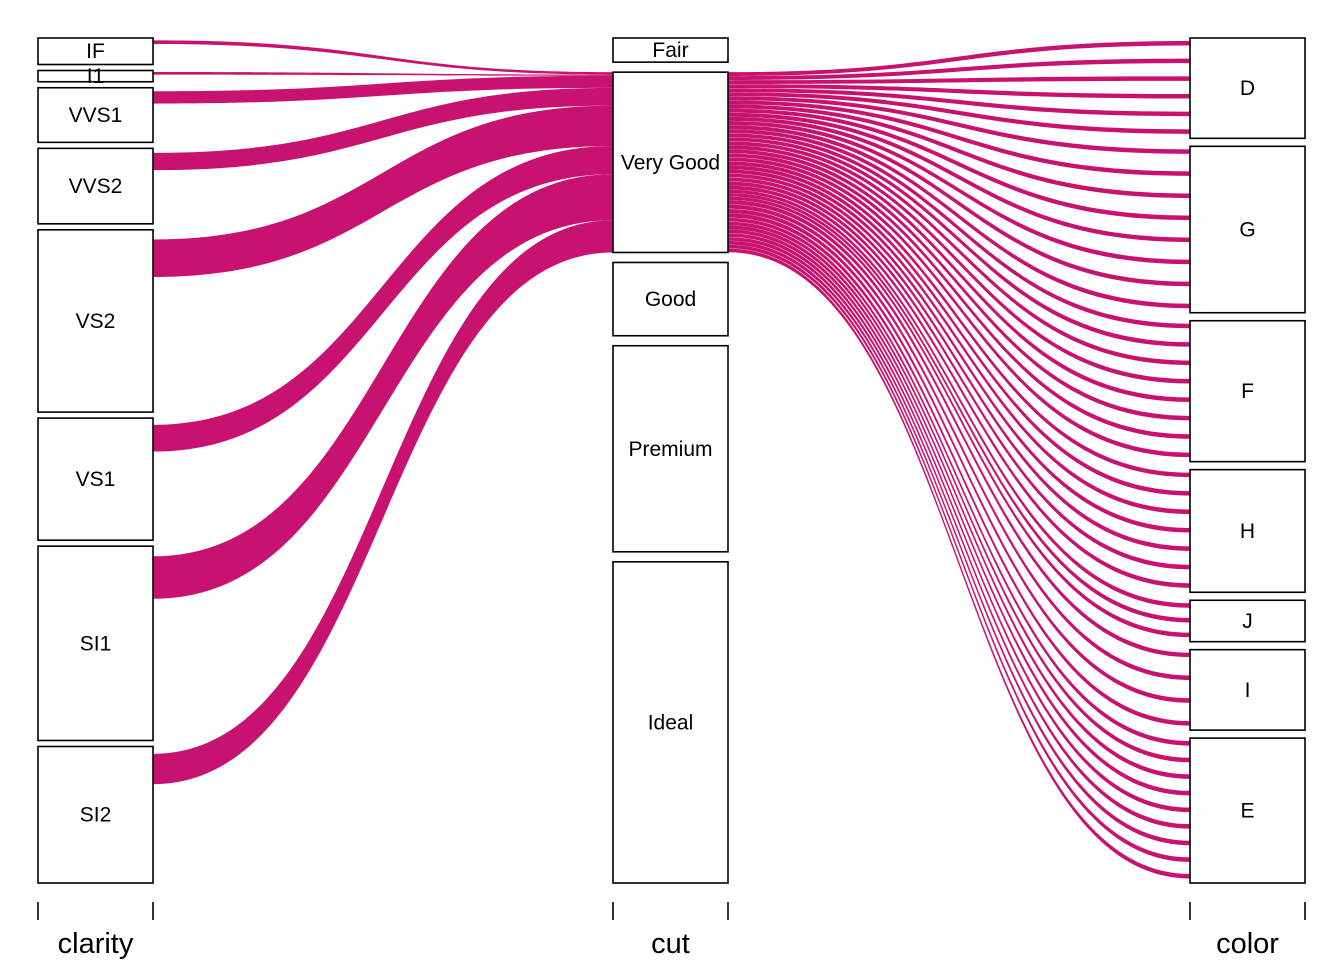 This screenshot has width=1344, height=960. I want to click on cut-label-good: Good, so click(670, 299).